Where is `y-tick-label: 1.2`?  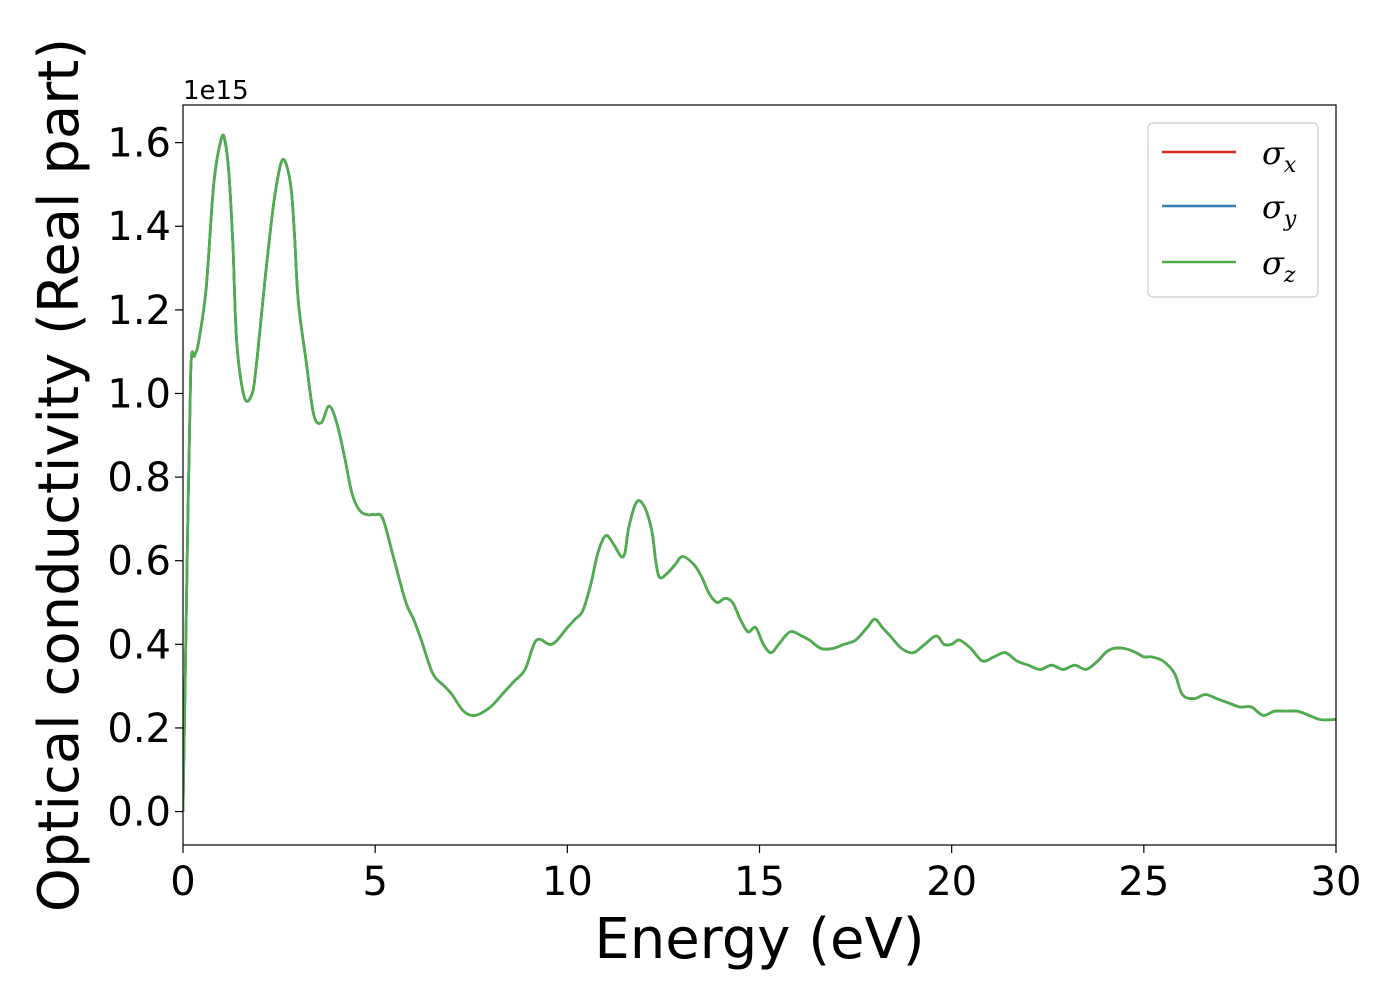 y-tick-label: 1.2 is located at coordinates (139, 311).